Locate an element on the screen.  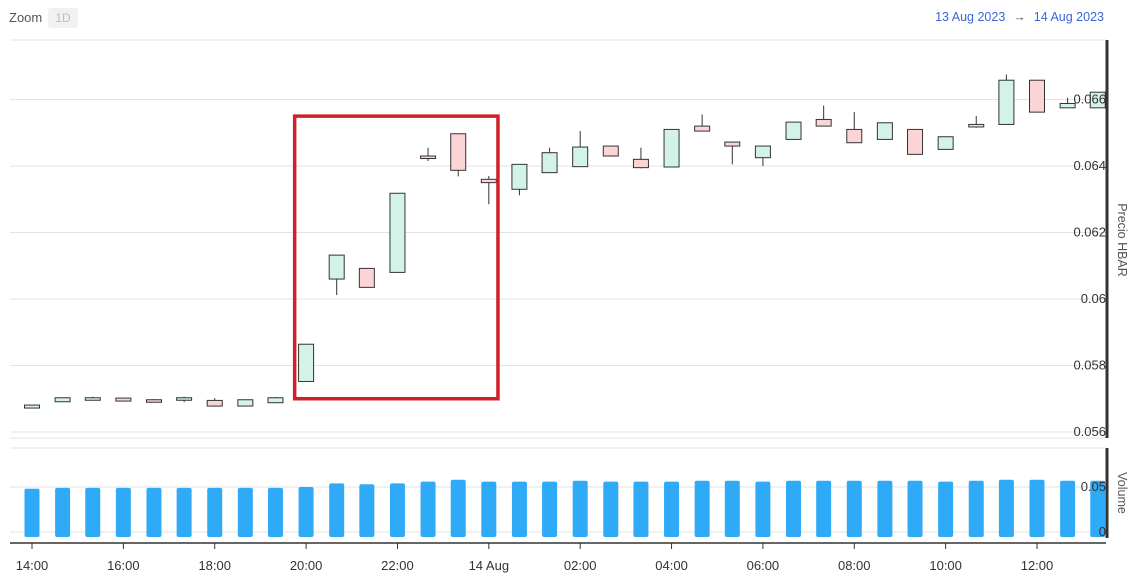
range-start-date: 13 Aug 2023 is located at coordinates (970, 17).